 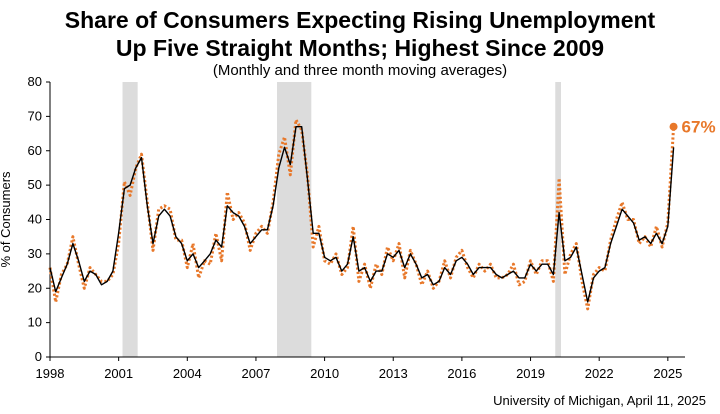 What do you see at coordinates (255, 373) in the screenshot?
I see `x-tick-label: 2007` at bounding box center [255, 373].